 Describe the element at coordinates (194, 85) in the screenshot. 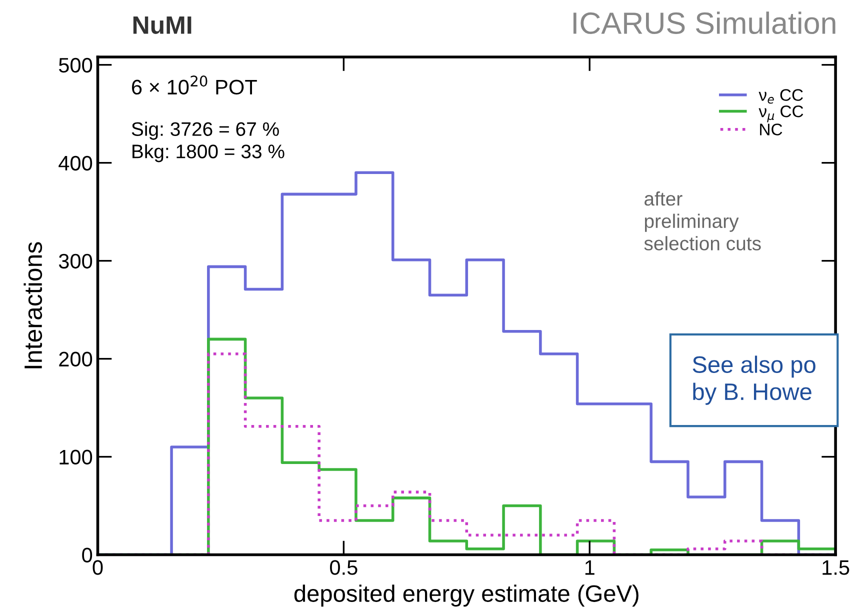

I see `annotation: 6 × 10$^{20}$ POT` at that location.